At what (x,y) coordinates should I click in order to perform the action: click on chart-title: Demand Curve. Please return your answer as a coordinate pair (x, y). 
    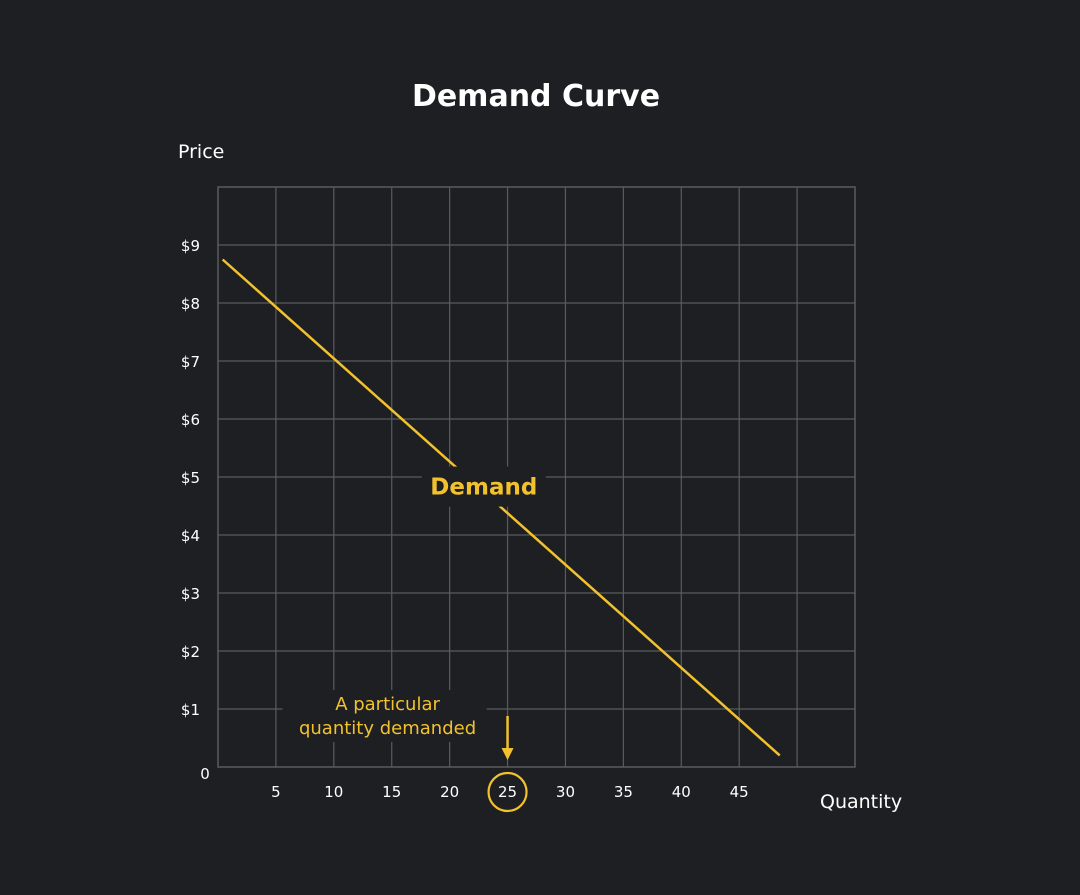
    Looking at the image, I should click on (536, 96).